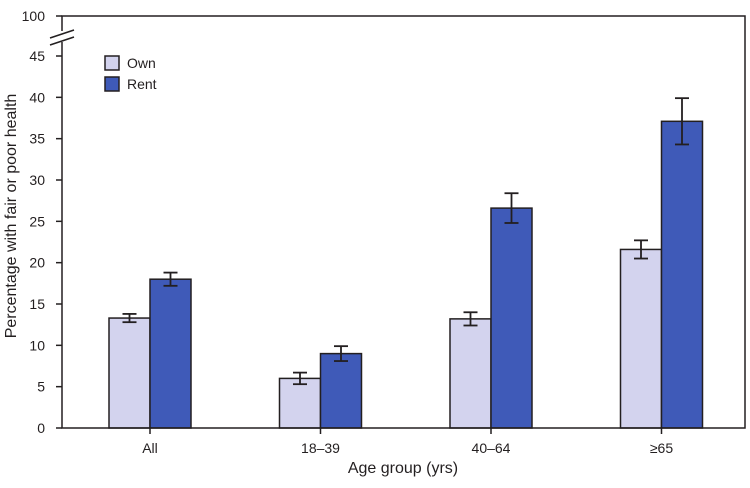  I want to click on y-tick-label: 5, so click(41, 387).